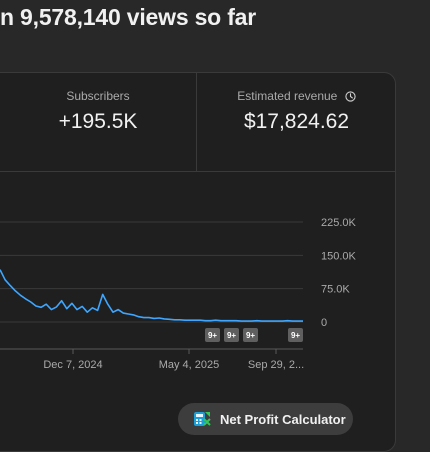  I want to click on subscribers-value: +195.5K, so click(98, 121).